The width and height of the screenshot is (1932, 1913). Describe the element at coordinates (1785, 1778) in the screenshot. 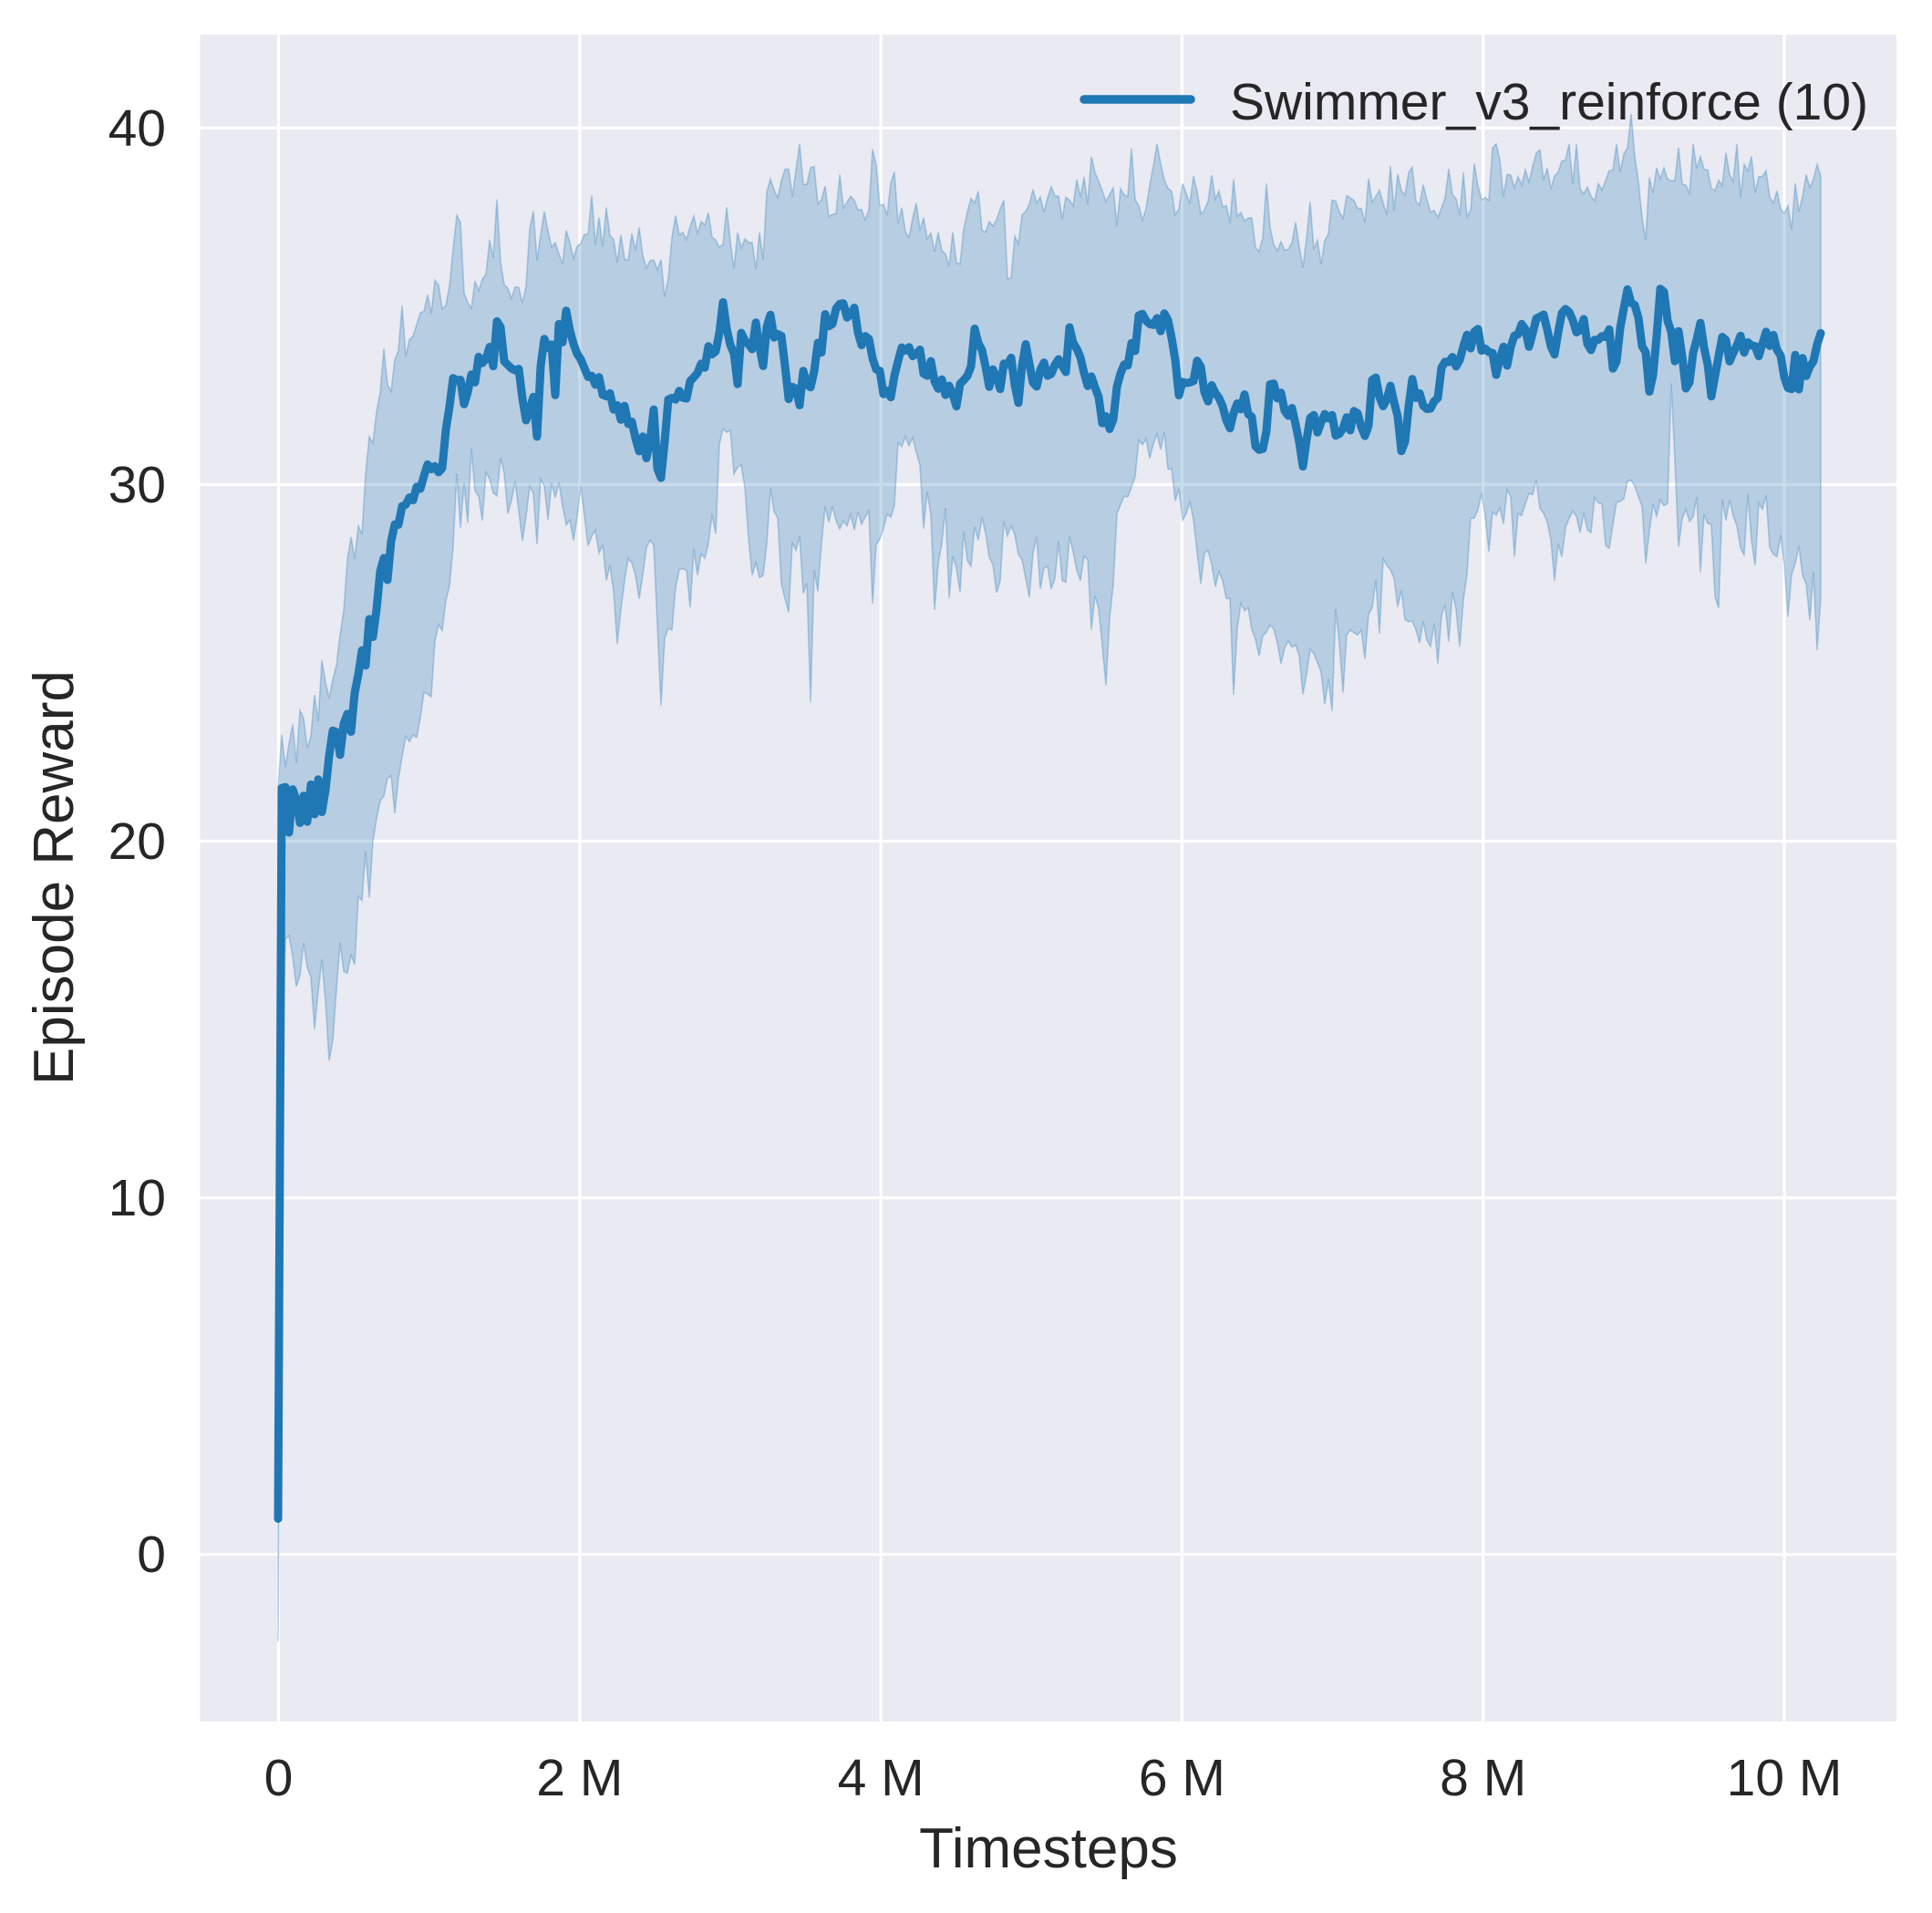

I see `svg-text: 10 M` at that location.